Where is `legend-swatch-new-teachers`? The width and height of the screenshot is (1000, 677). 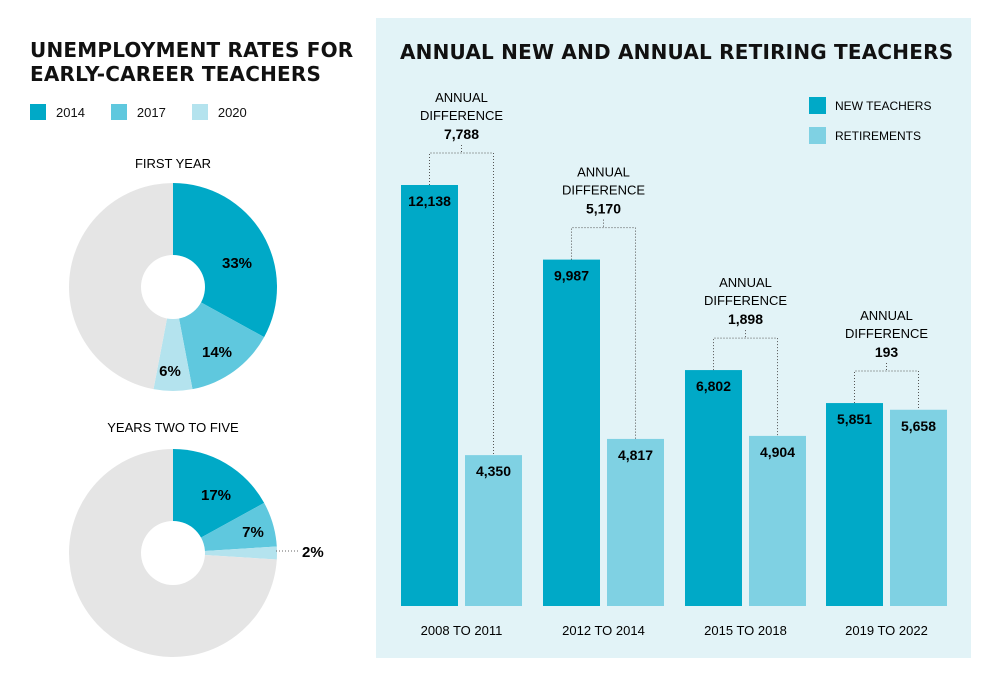
legend-swatch-new-teachers is located at coordinates (817, 105).